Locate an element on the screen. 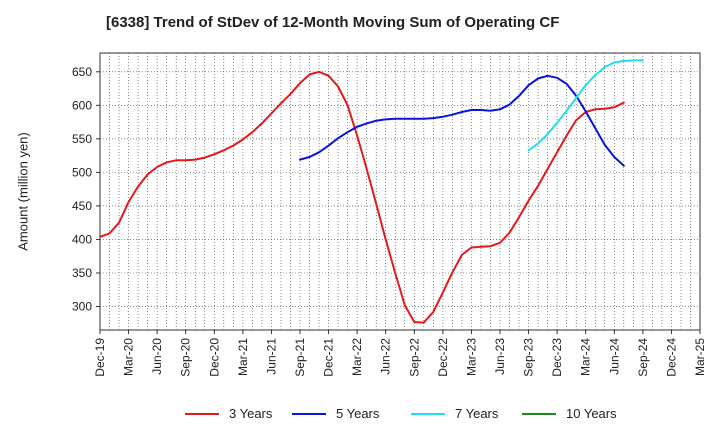 The height and width of the screenshot is (440, 720). legend-item-10-years: 10 Years is located at coordinates (569, 413).